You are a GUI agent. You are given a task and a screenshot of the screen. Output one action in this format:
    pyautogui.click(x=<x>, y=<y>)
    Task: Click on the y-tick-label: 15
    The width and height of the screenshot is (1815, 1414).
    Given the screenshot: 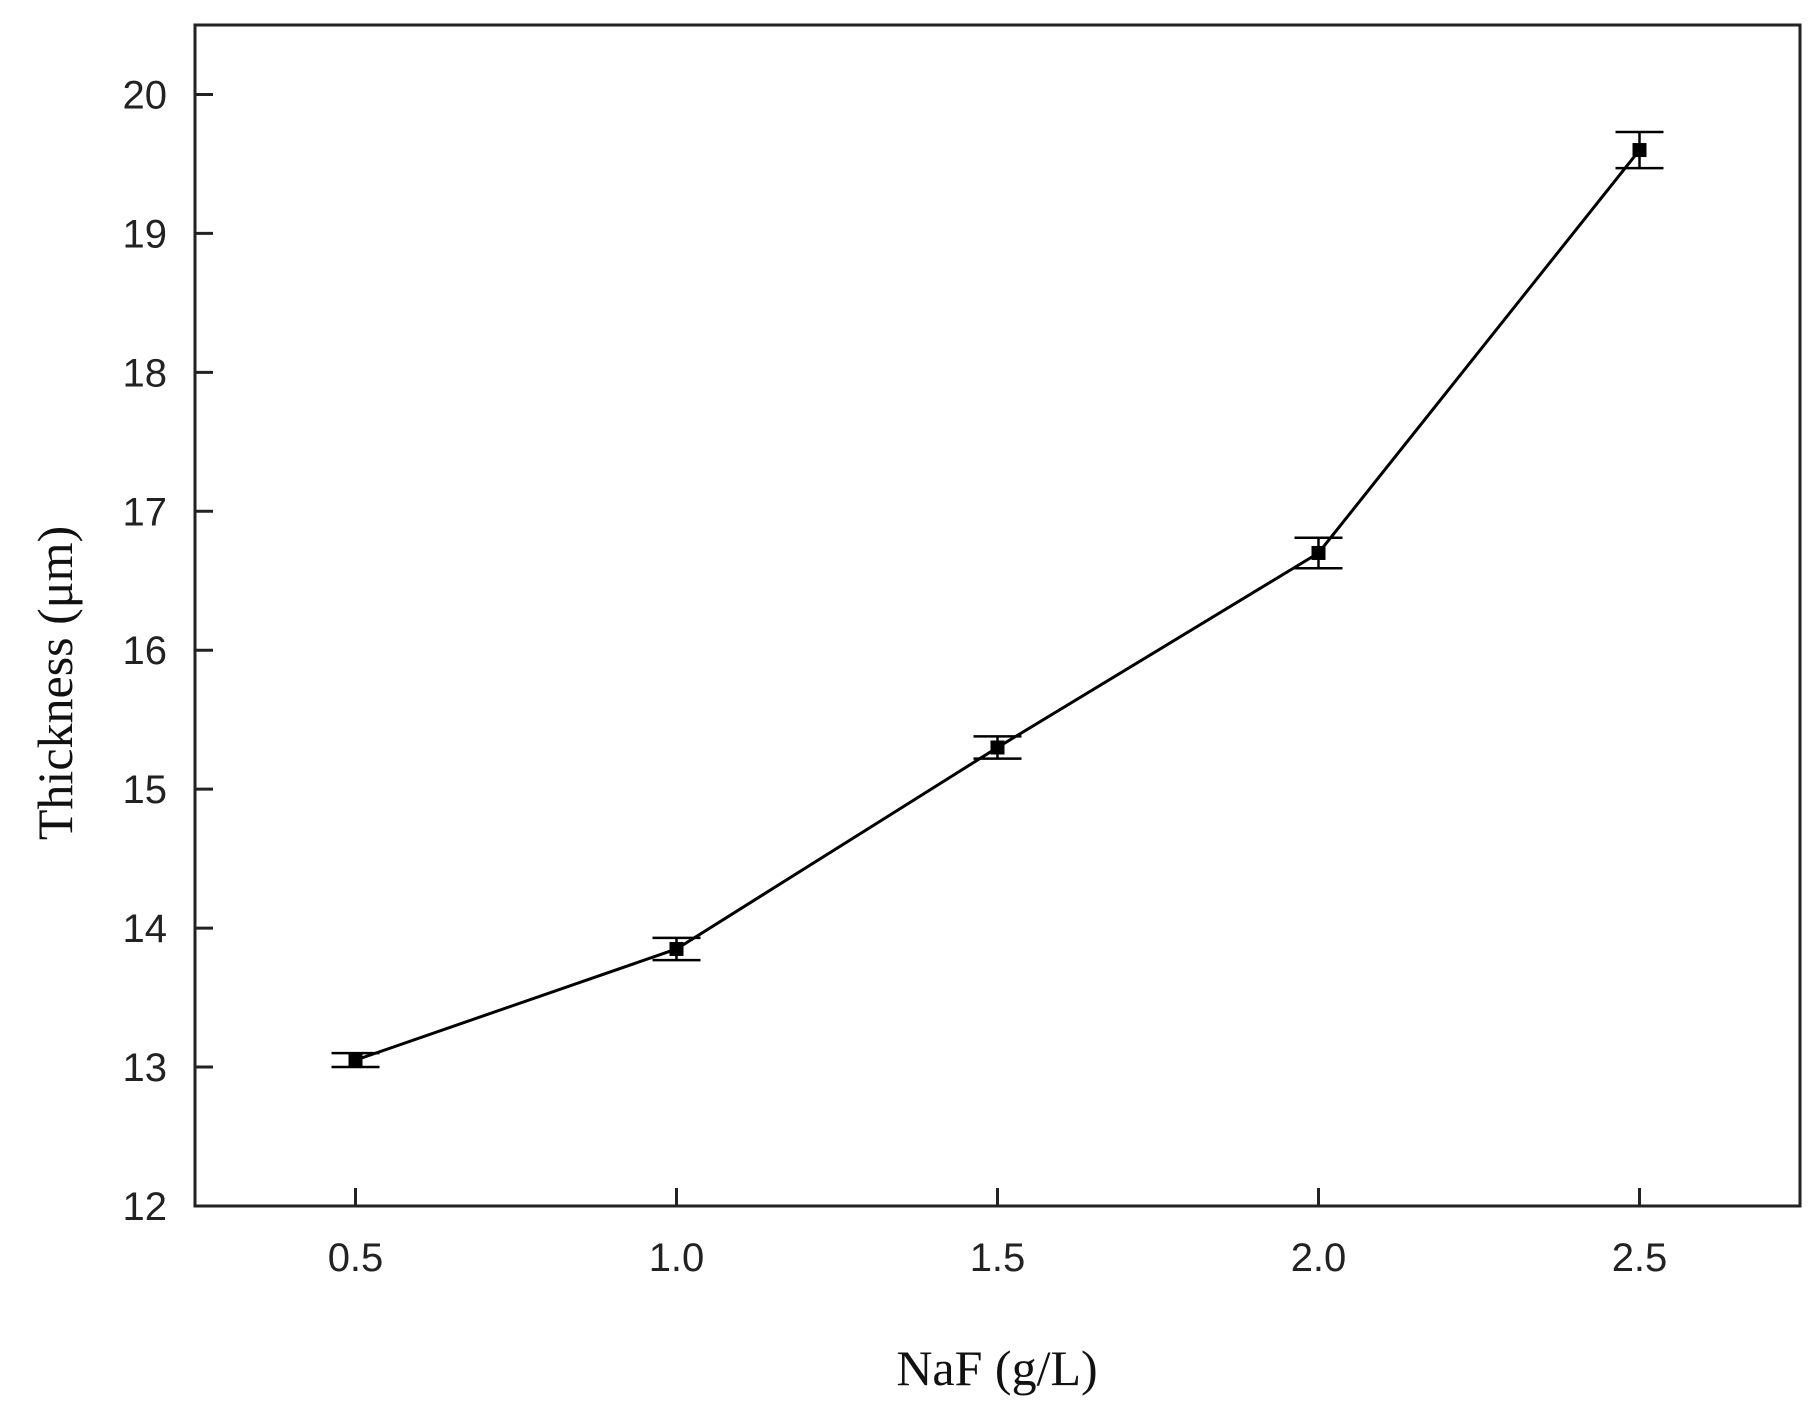 What is the action you would take?
    pyautogui.click(x=145, y=790)
    